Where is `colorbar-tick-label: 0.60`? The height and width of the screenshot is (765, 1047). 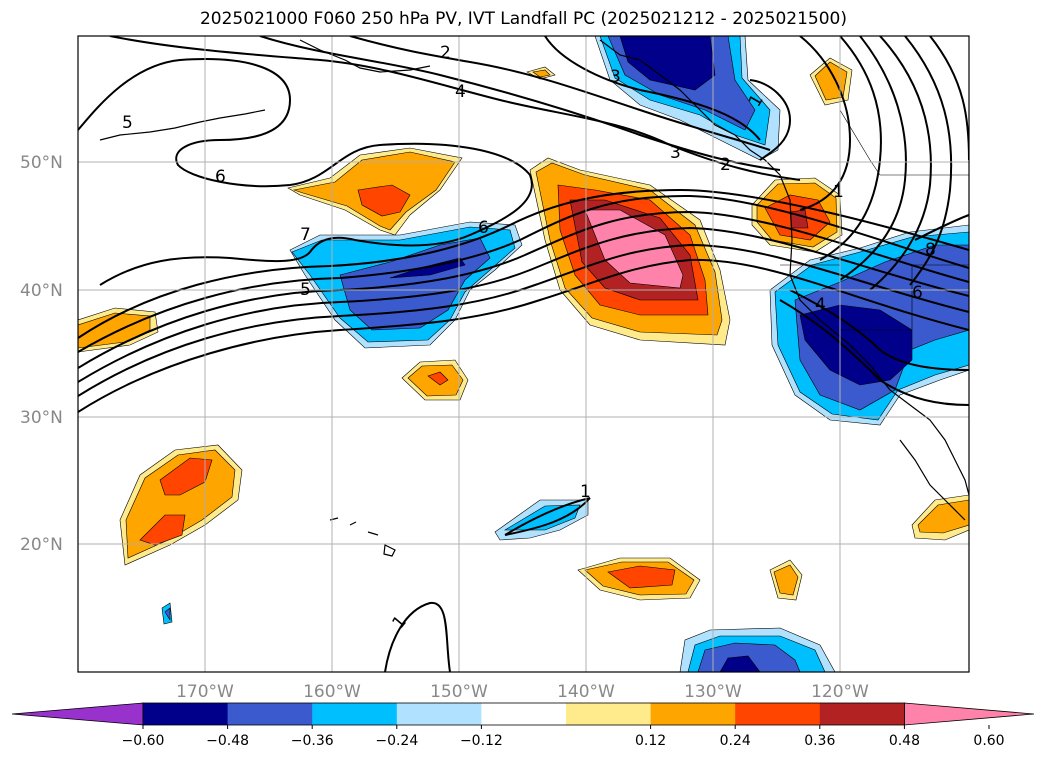 colorbar-tick-label: 0.60 is located at coordinates (988, 741).